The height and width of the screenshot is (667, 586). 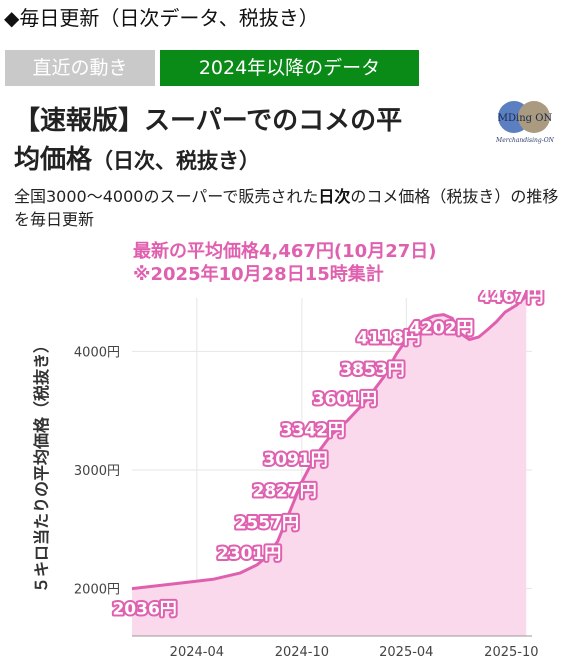 I want to click on data-label: 2301円, so click(x=249, y=554).